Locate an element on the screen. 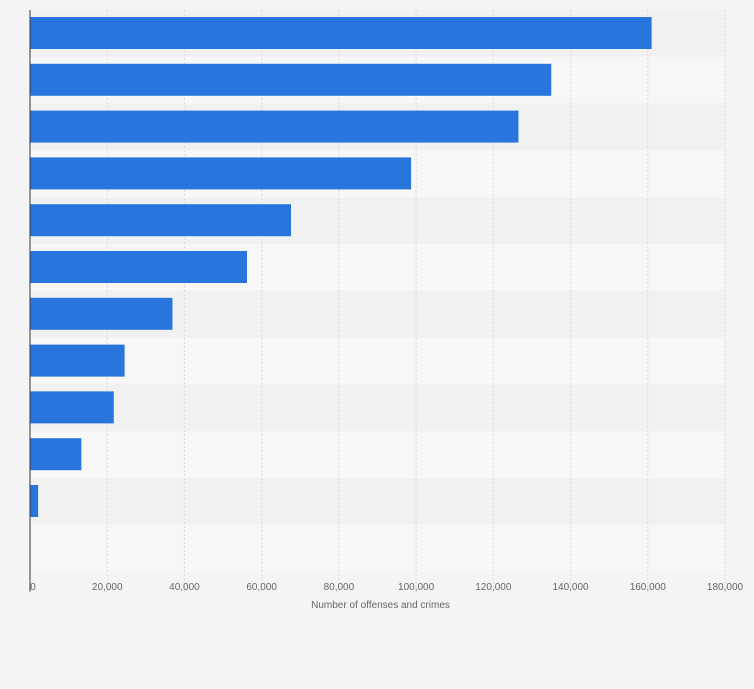 The height and width of the screenshot is (689, 754). x-axis-title: Number of offenses and crimes is located at coordinates (380, 605).